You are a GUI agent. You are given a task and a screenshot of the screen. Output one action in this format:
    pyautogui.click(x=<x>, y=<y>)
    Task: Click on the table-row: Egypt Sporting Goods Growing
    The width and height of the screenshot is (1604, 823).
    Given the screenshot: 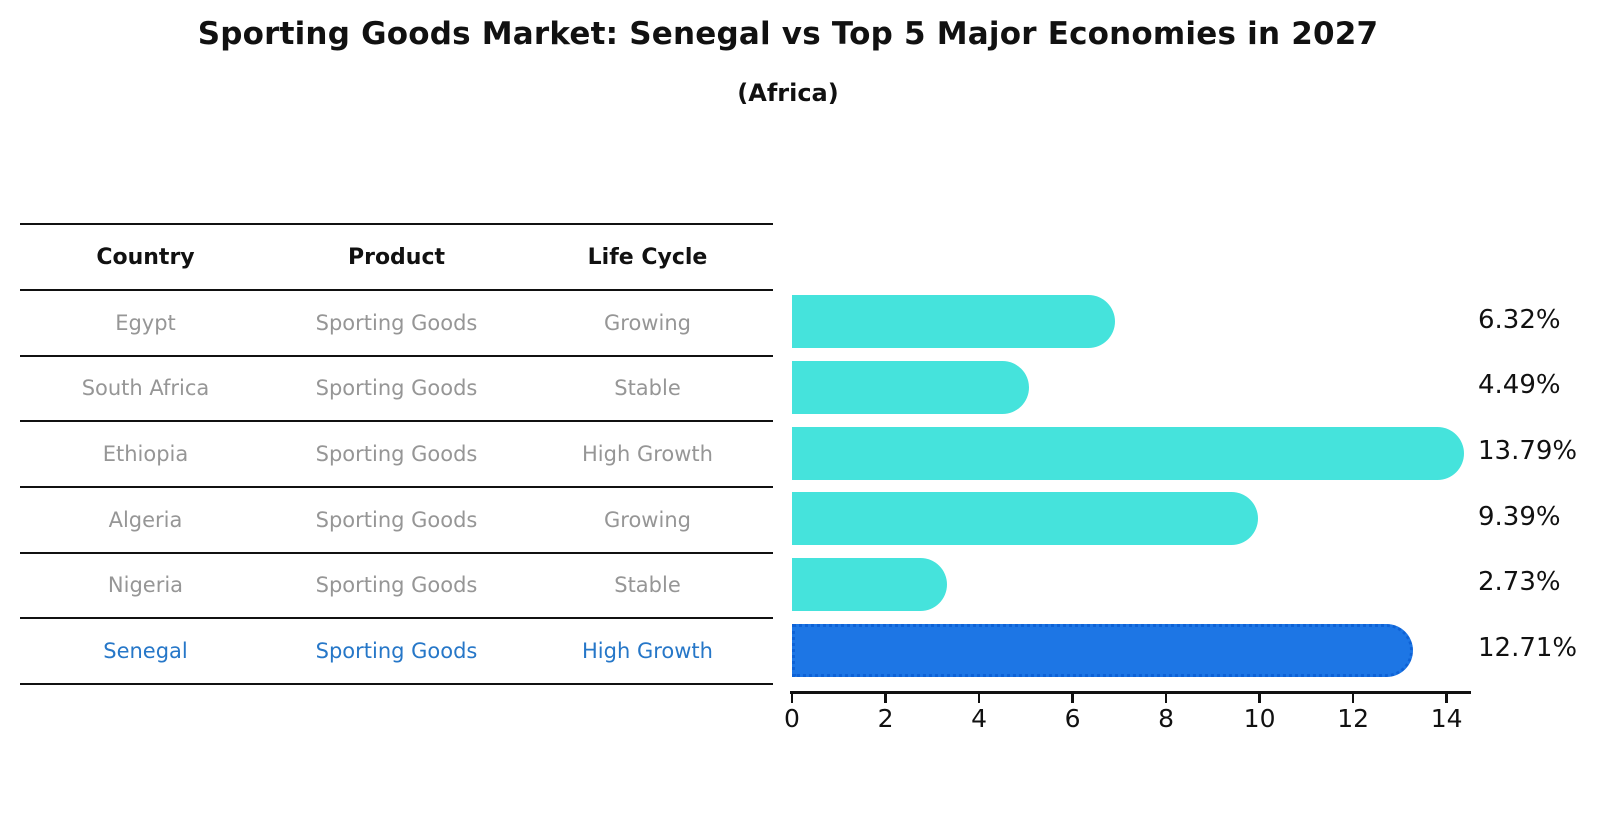 What is the action you would take?
    pyautogui.click(x=396, y=324)
    